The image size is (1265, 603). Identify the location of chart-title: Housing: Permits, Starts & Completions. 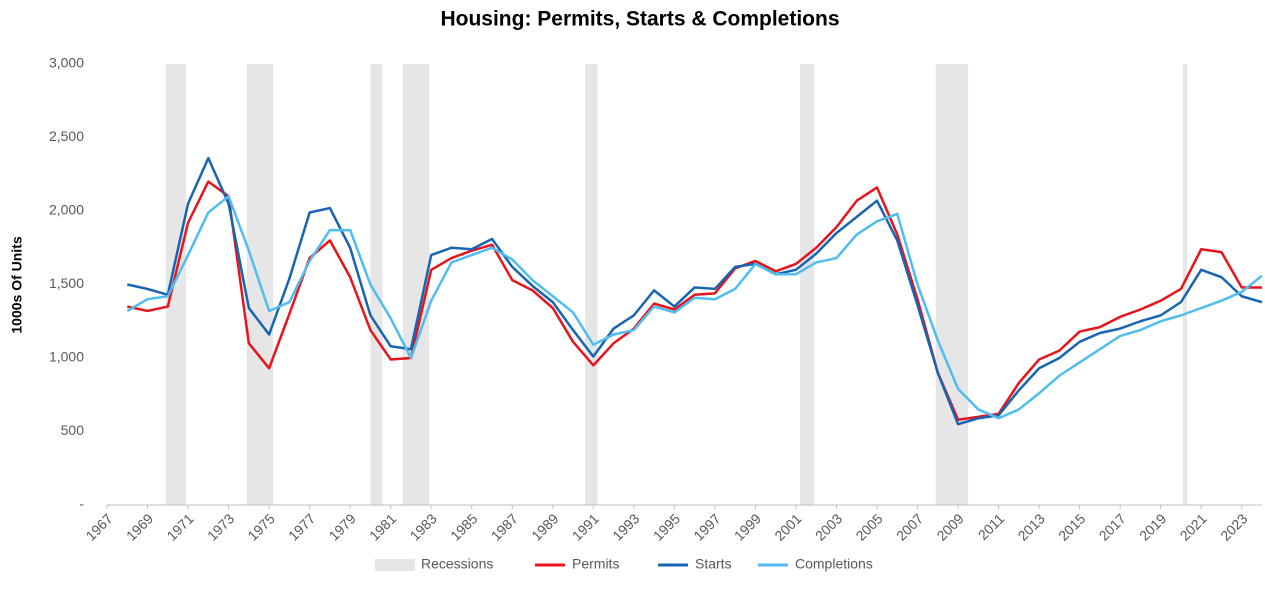
(639, 19).